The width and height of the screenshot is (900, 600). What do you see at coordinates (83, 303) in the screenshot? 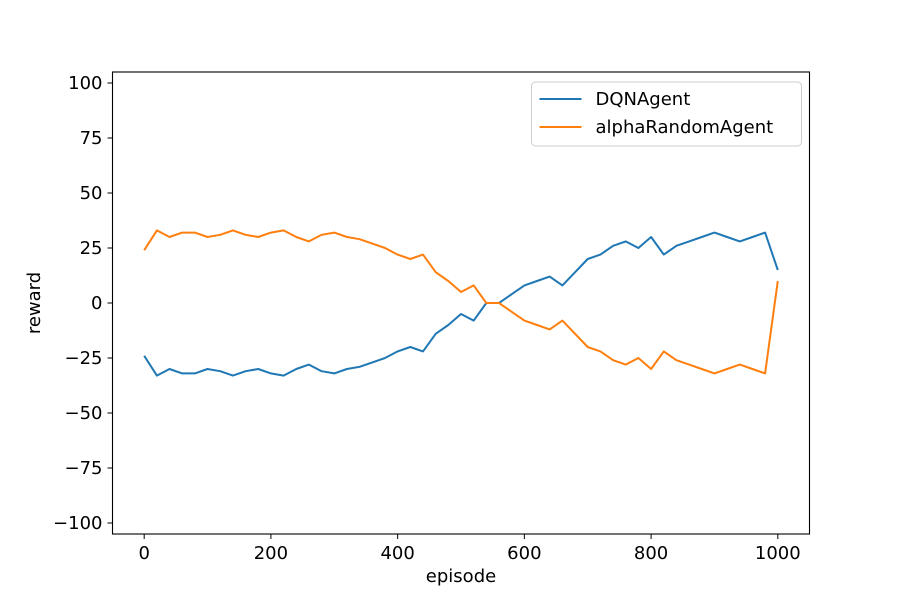
I see `y-axis: −100 −75 −50 −25 0 25 50 75 100` at bounding box center [83, 303].